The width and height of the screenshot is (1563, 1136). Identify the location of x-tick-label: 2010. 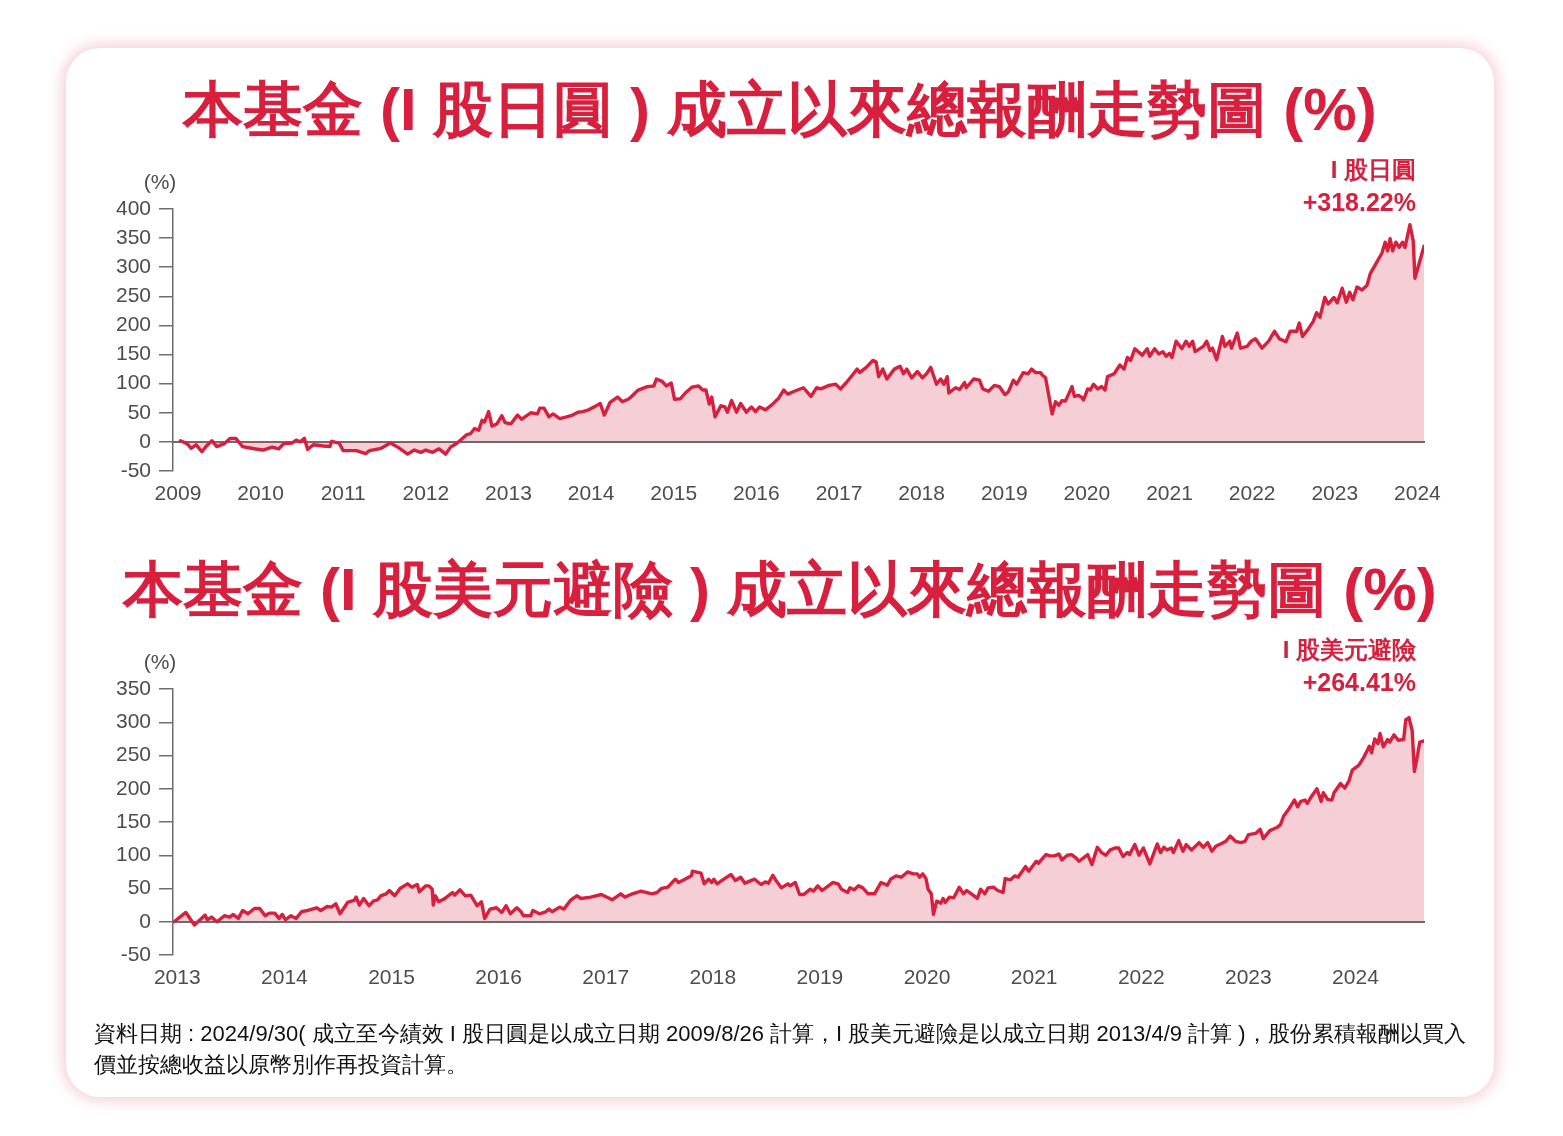
(260, 493).